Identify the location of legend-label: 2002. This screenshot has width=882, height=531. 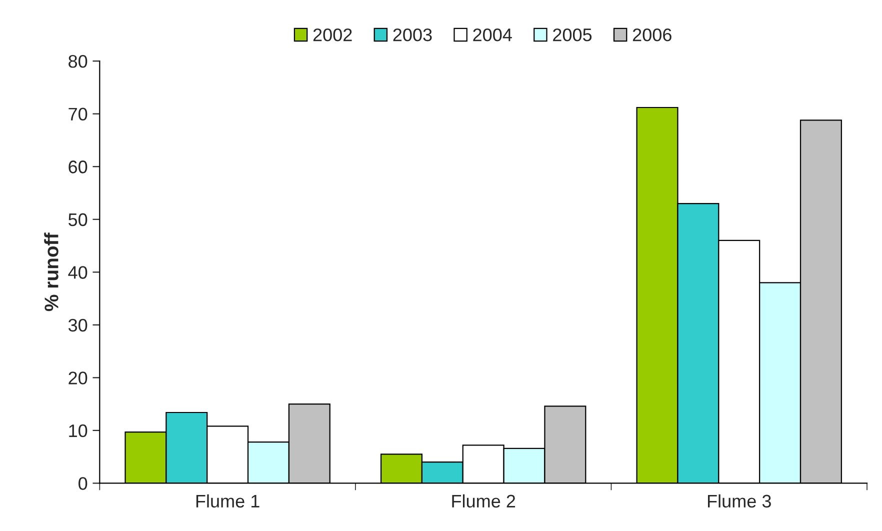
(332, 35).